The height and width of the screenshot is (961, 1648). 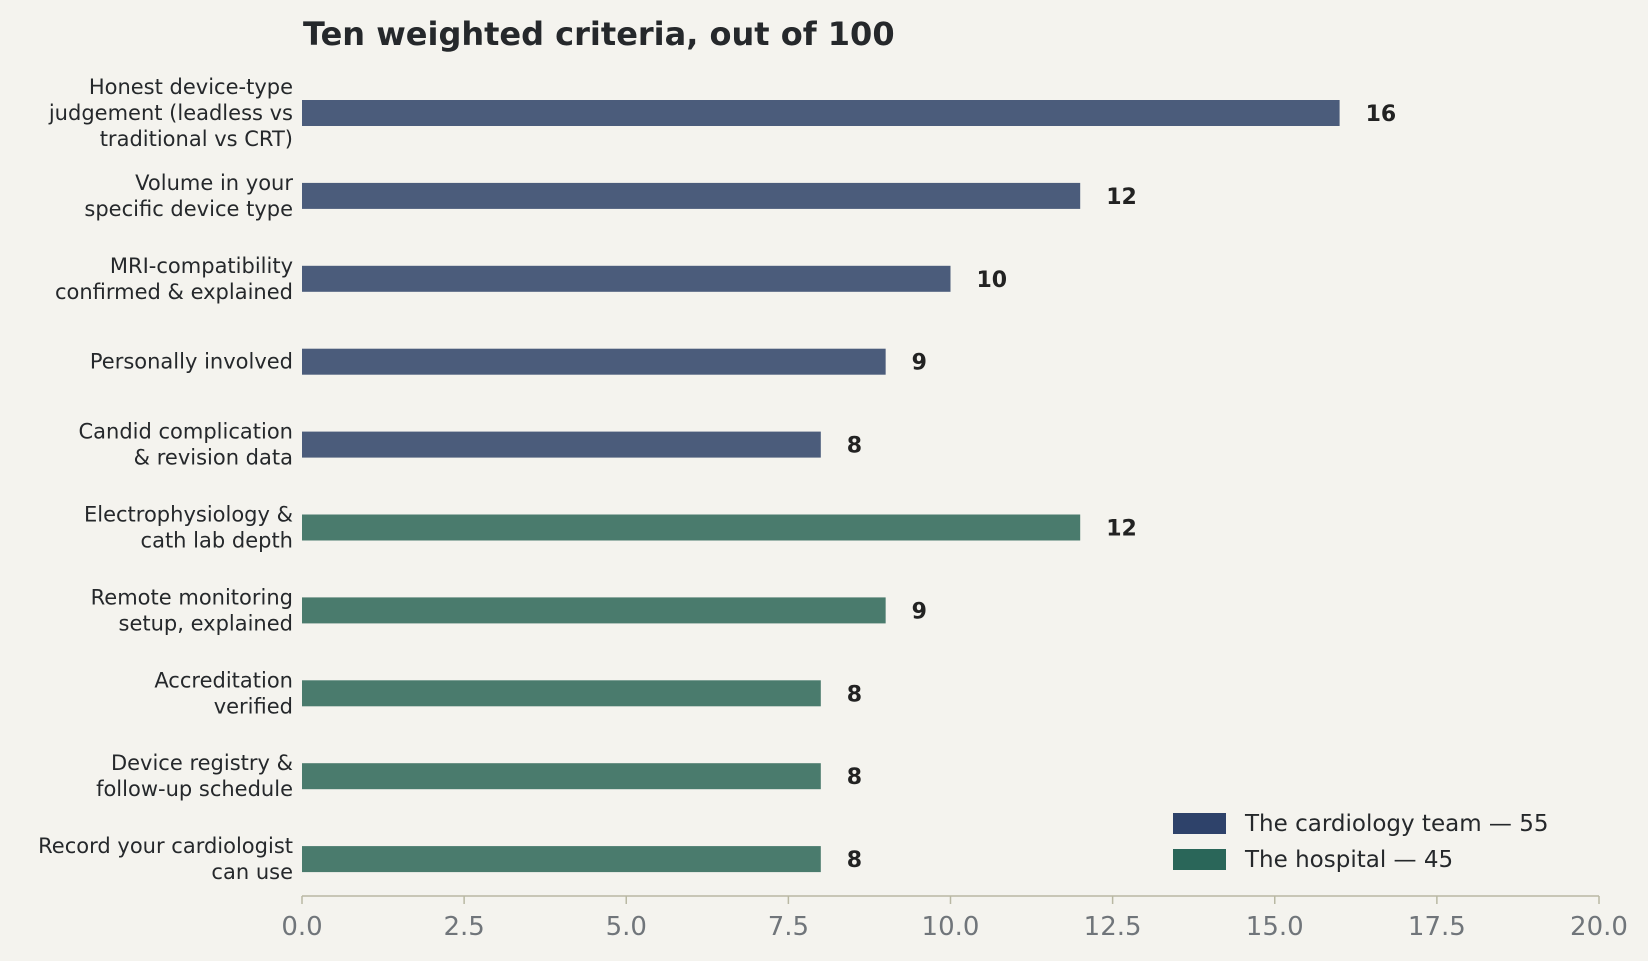 What do you see at coordinates (202, 763) in the screenshot?
I see `category-label: Device registry &` at bounding box center [202, 763].